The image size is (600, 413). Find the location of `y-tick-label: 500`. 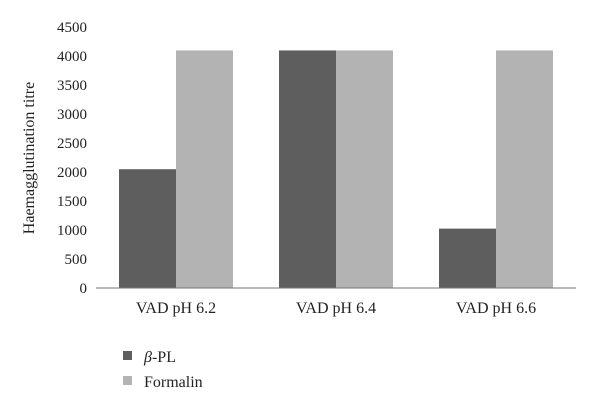

y-tick-label: 500 is located at coordinates (76, 260).